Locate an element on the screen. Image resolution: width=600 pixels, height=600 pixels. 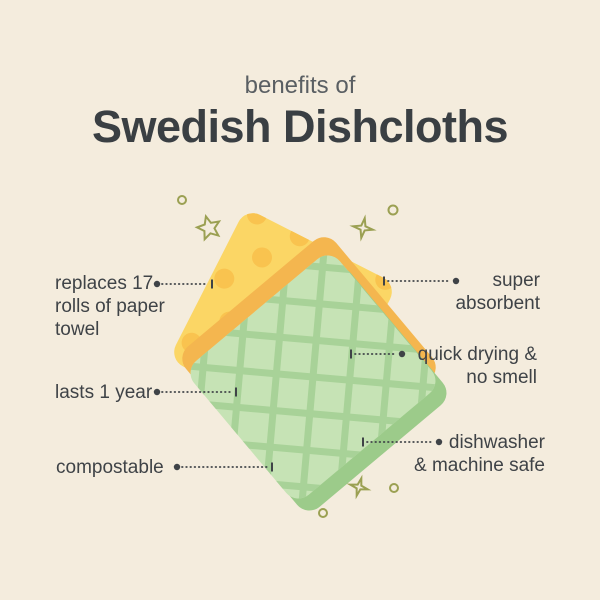
leader-line-compostable is located at coordinates (223, 467).